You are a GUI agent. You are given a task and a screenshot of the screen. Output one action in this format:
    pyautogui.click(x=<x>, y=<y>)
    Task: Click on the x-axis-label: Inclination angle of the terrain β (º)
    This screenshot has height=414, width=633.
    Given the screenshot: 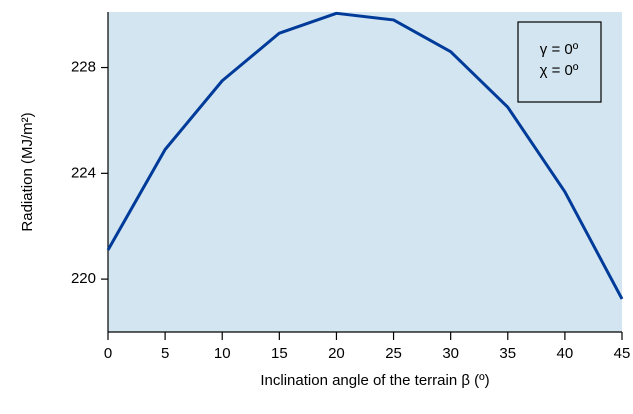 What is the action you would take?
    pyautogui.click(x=374, y=380)
    